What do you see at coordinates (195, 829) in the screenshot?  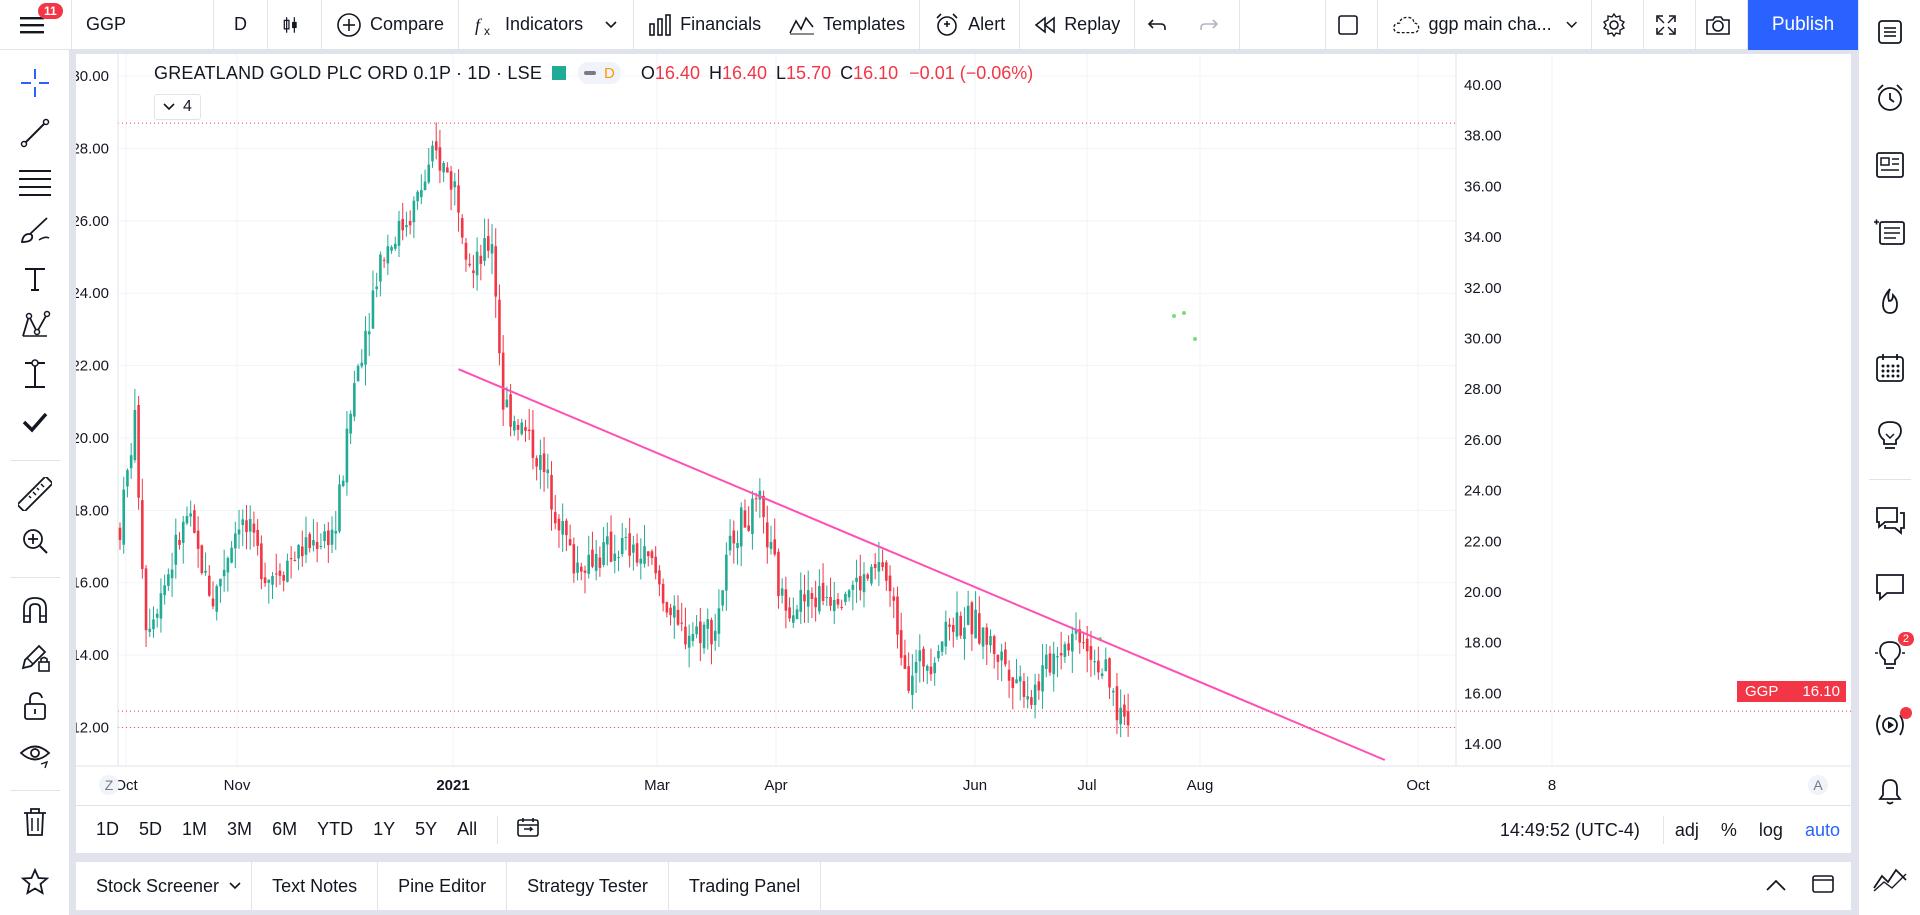 I see `range-button-1m: 1M` at bounding box center [195, 829].